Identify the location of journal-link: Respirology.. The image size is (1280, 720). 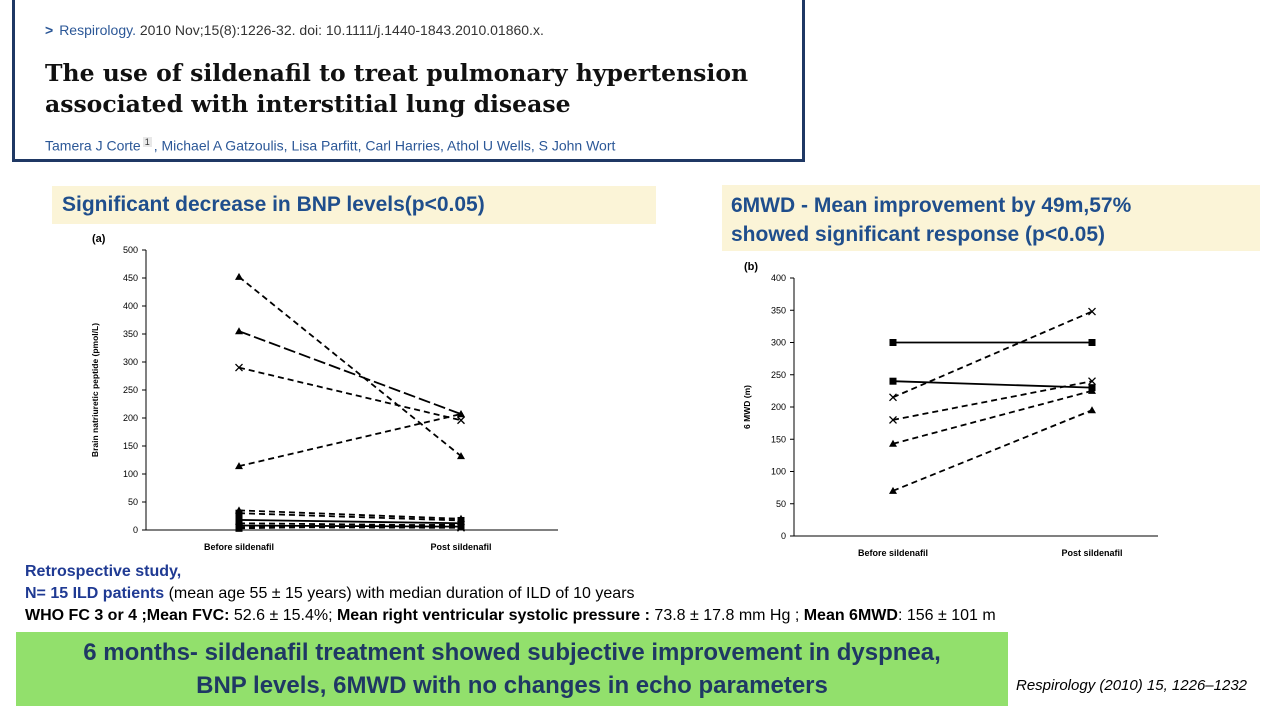
(97, 30).